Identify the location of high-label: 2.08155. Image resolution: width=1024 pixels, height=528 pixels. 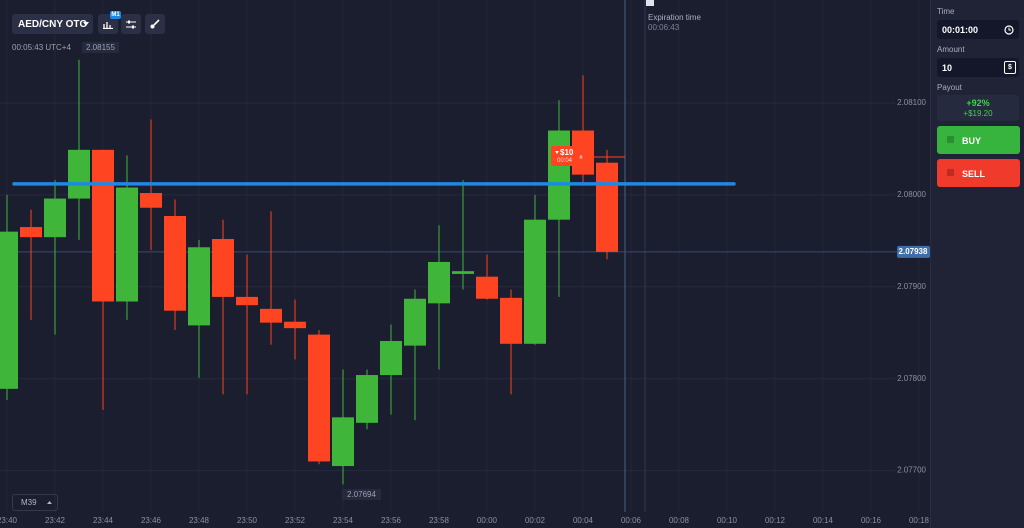
(100, 47).